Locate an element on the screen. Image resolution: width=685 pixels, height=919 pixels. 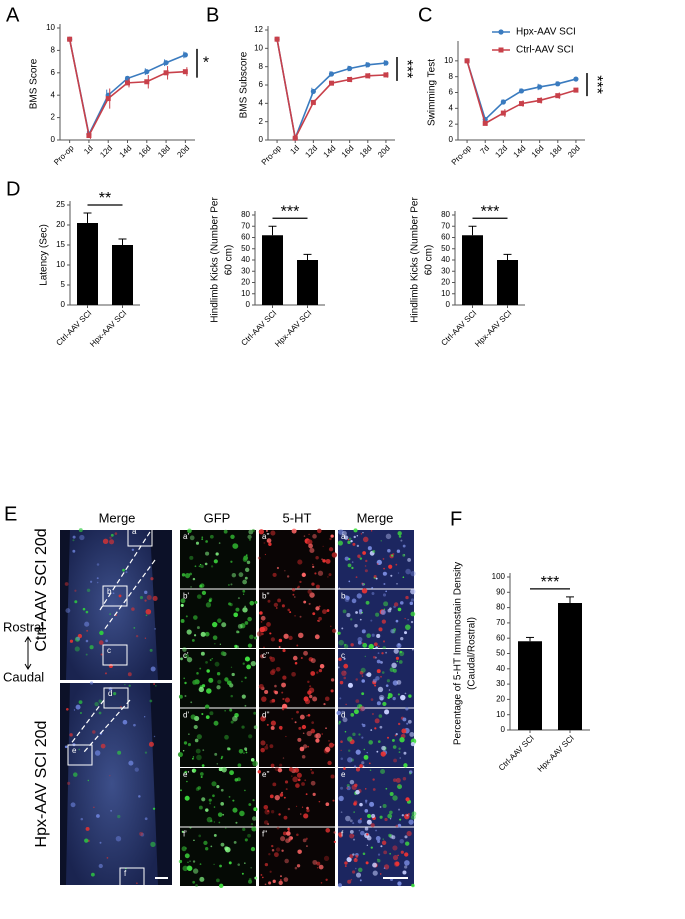
panel-letter: B is located at coordinates (212, 15).